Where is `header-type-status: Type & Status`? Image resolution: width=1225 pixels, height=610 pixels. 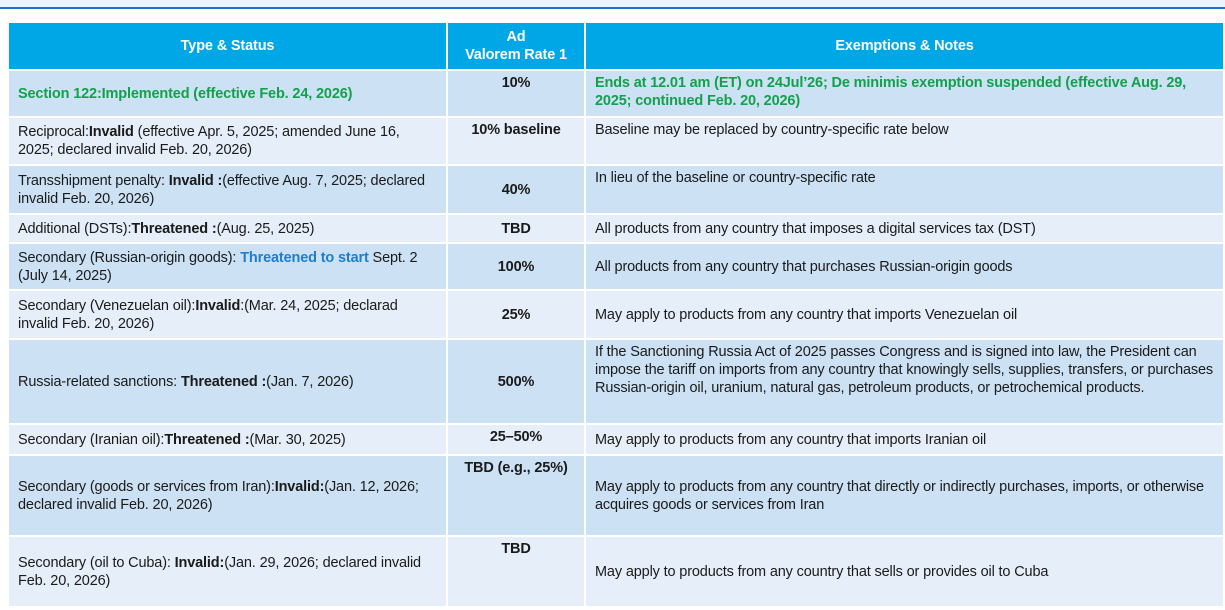
header-type-status: Type & Status is located at coordinates (227, 46).